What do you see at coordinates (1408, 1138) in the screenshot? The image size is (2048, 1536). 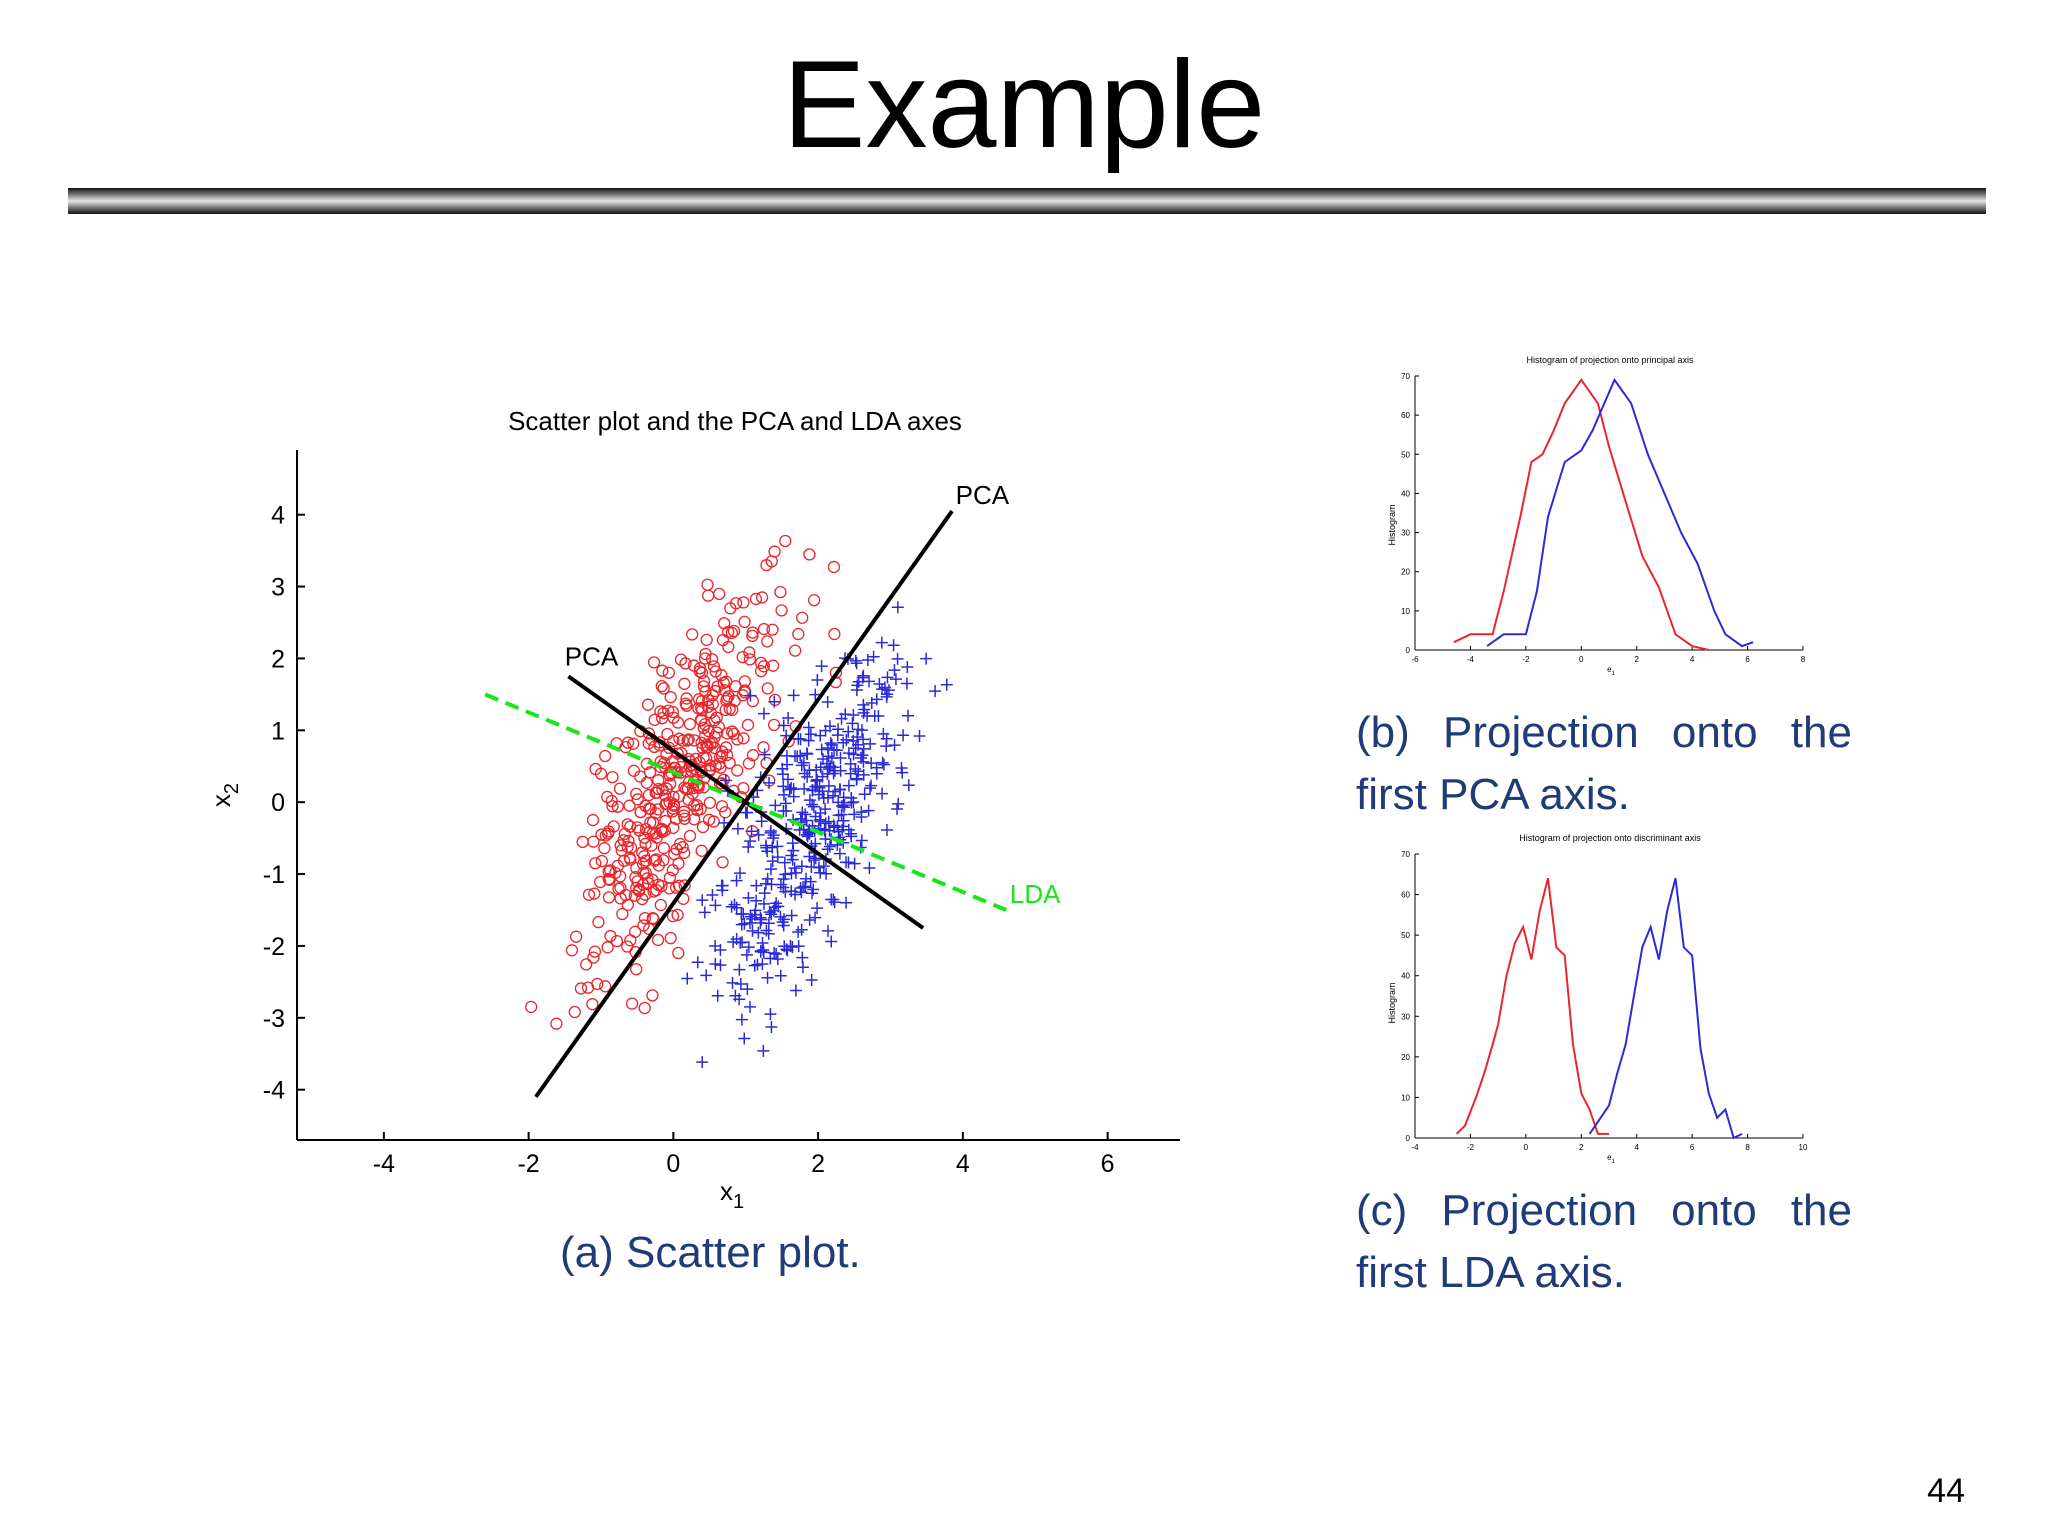 I see `hist-y-tick-label: 0` at bounding box center [1408, 1138].